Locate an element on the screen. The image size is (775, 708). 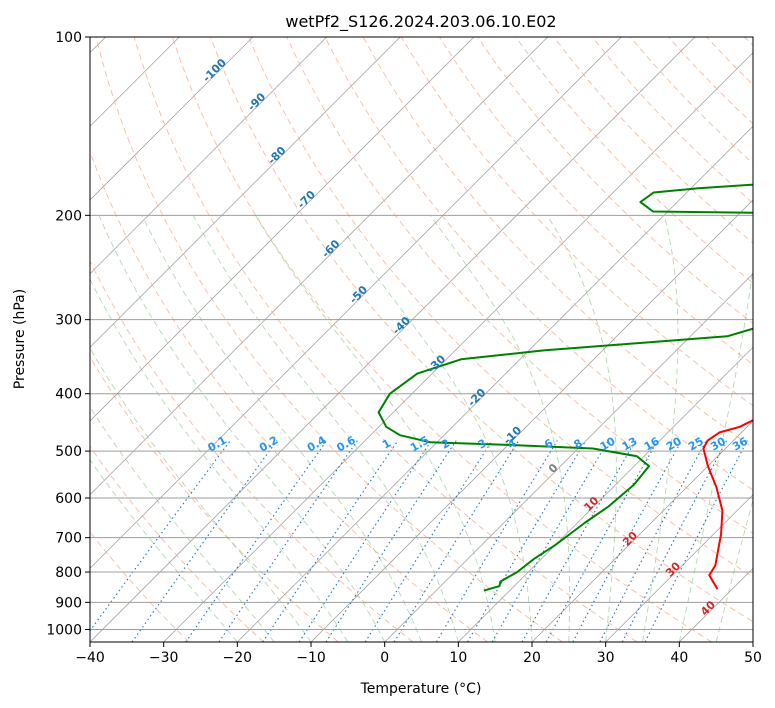
isotherm-label: -90 is located at coordinates (256, 101).